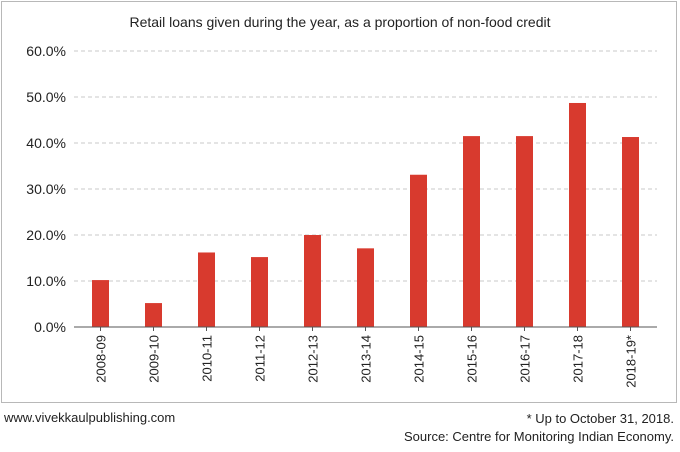 The image size is (680, 452). I want to click on y-axis: 0.0% 10.0% 20.0% 30.0% 40.0% 50.0% 60.0%, so click(46, 189).